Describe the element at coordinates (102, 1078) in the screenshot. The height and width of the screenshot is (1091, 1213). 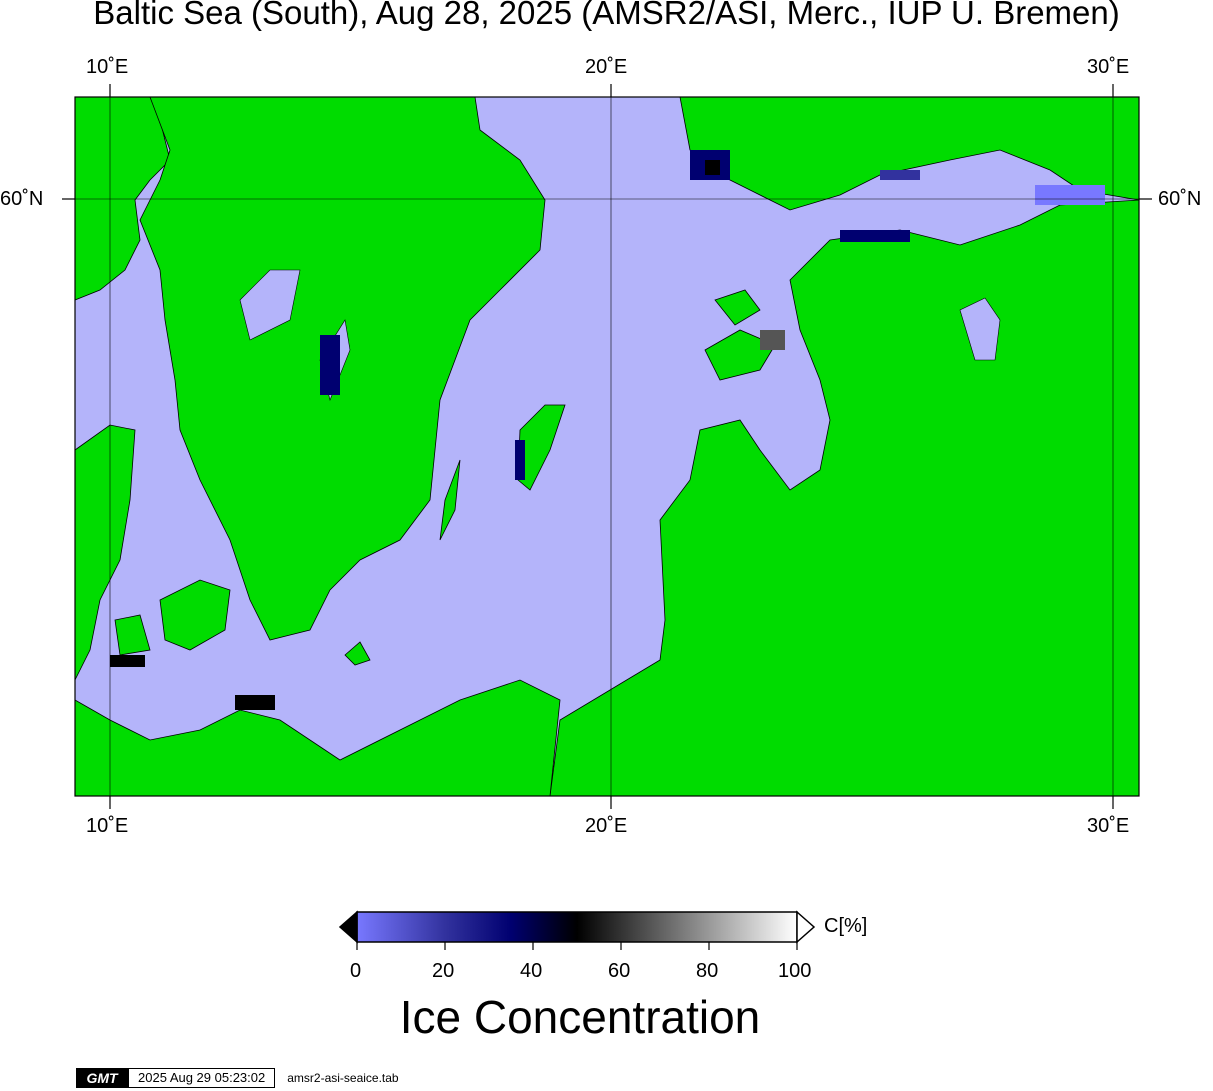
I see `gmt-logo: GMT` at that location.